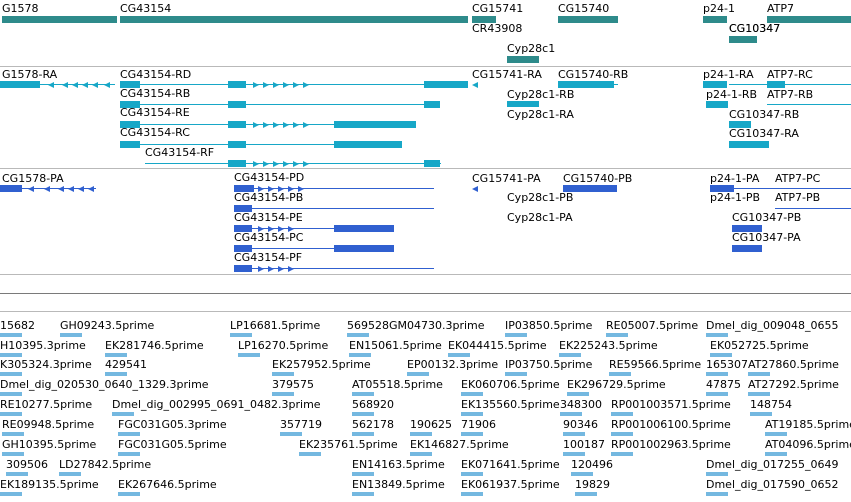  What do you see at coordinates (373, 424) in the screenshot?
I see `est-label: 562178` at bounding box center [373, 424].